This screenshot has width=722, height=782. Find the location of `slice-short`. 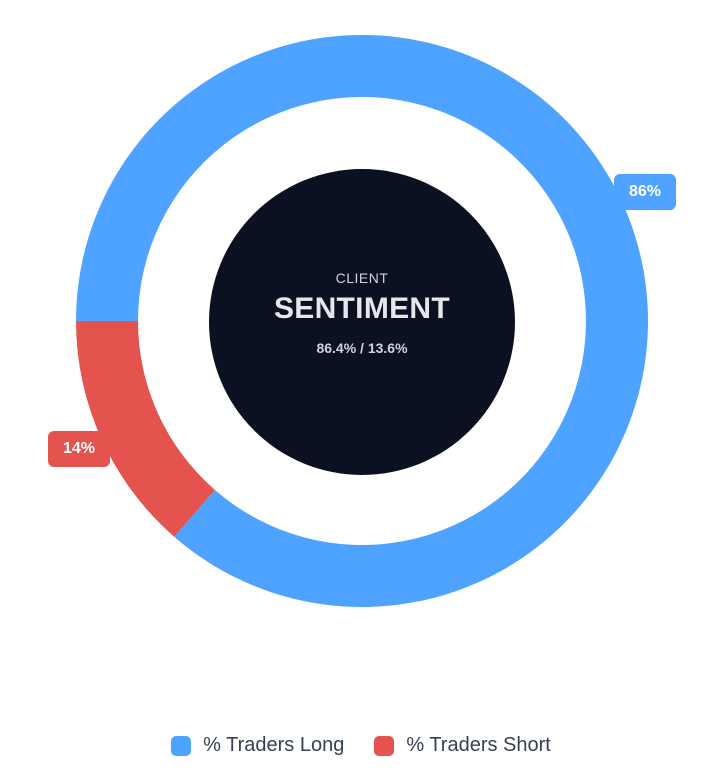

slice-short is located at coordinates (145, 429).